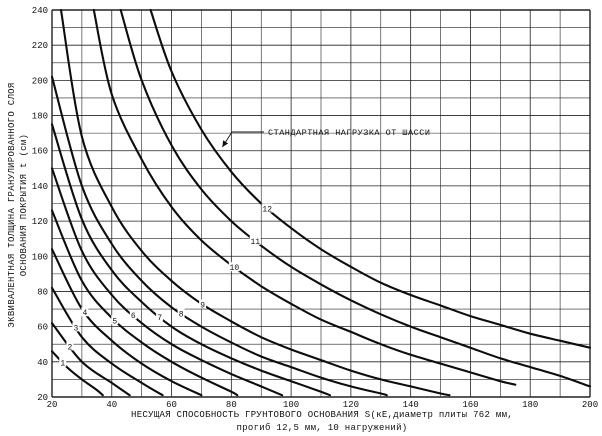 The image size is (602, 436). I want to click on x-tick-label: 140, so click(411, 405).